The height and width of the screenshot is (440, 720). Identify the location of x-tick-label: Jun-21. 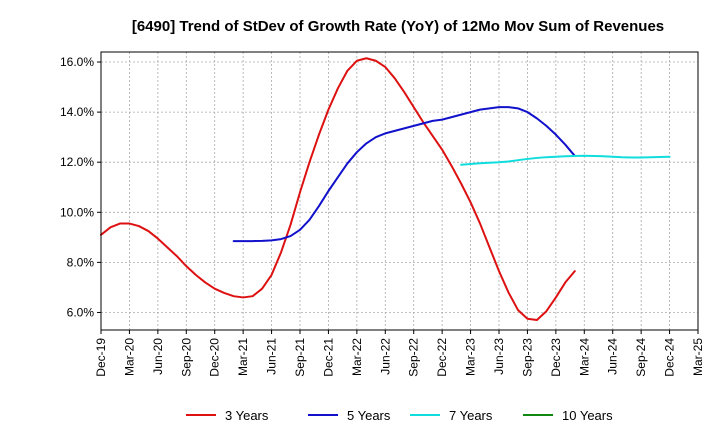
(272, 356).